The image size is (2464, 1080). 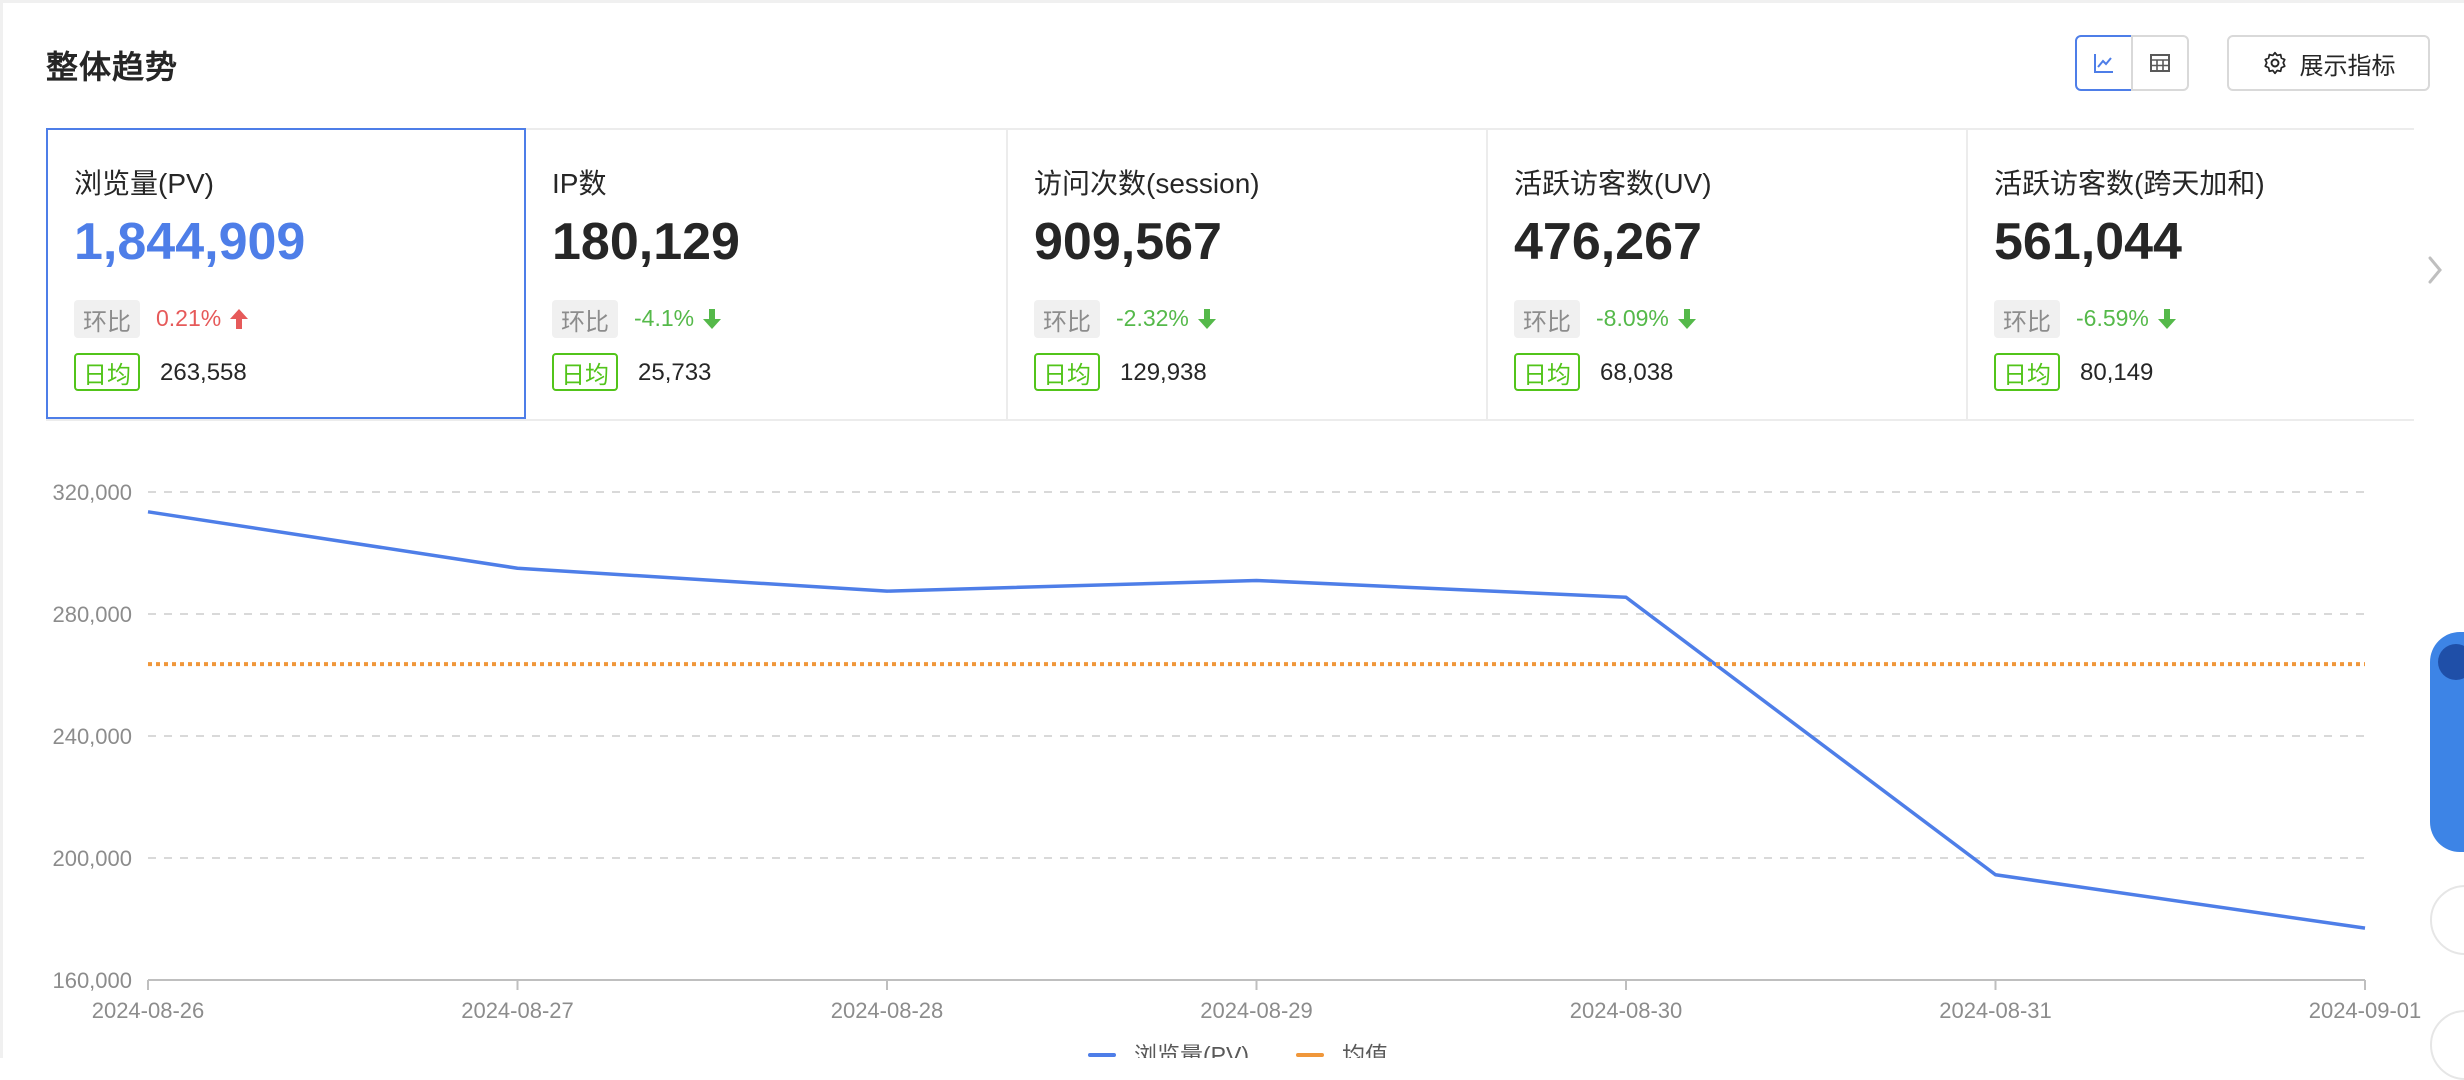 What do you see at coordinates (2451, 662) in the screenshot?
I see `assistant-icon` at bounding box center [2451, 662].